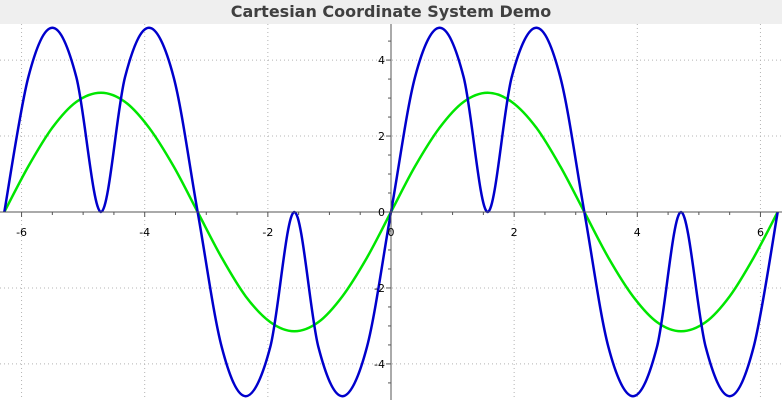  What do you see at coordinates (760, 232) in the screenshot?
I see `x-tick-label: 6` at bounding box center [760, 232].